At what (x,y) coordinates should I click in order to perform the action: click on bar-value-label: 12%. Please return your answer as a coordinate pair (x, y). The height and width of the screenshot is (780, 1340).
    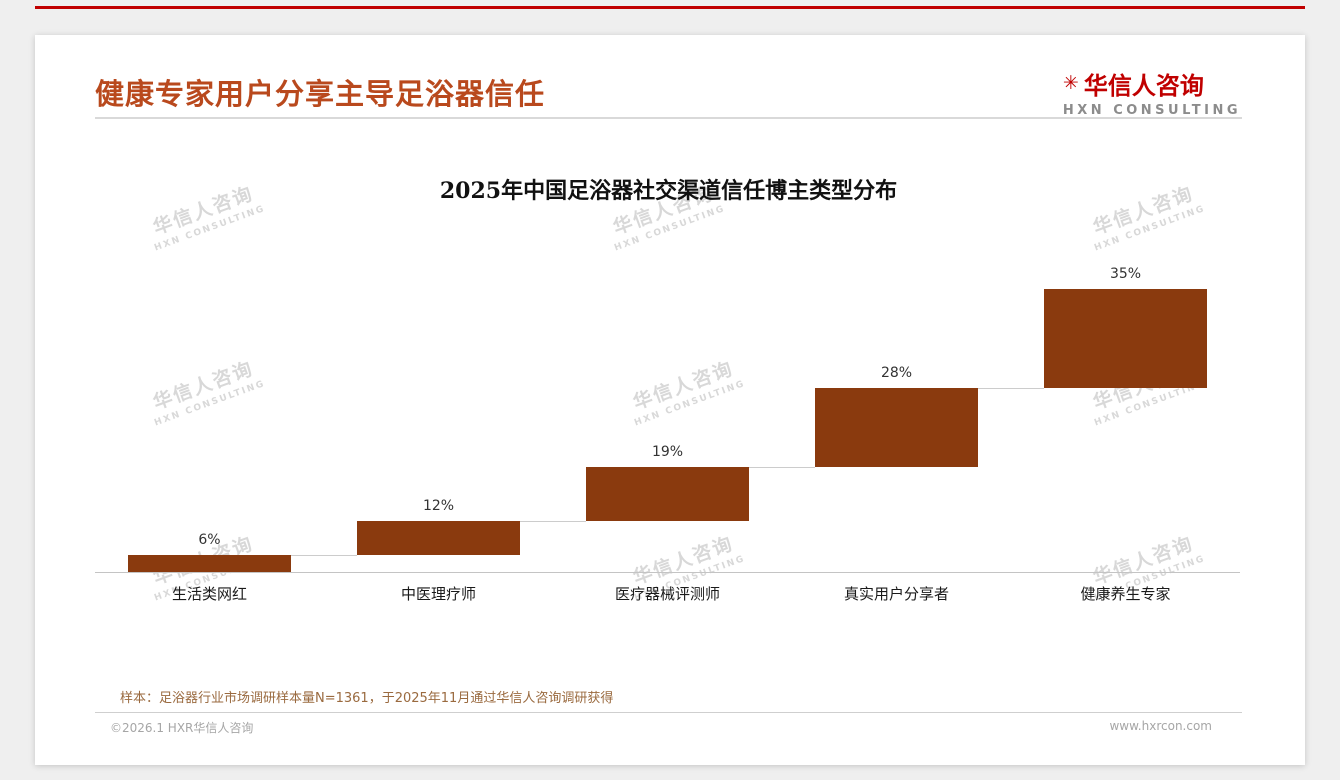
    Looking at the image, I should click on (438, 506).